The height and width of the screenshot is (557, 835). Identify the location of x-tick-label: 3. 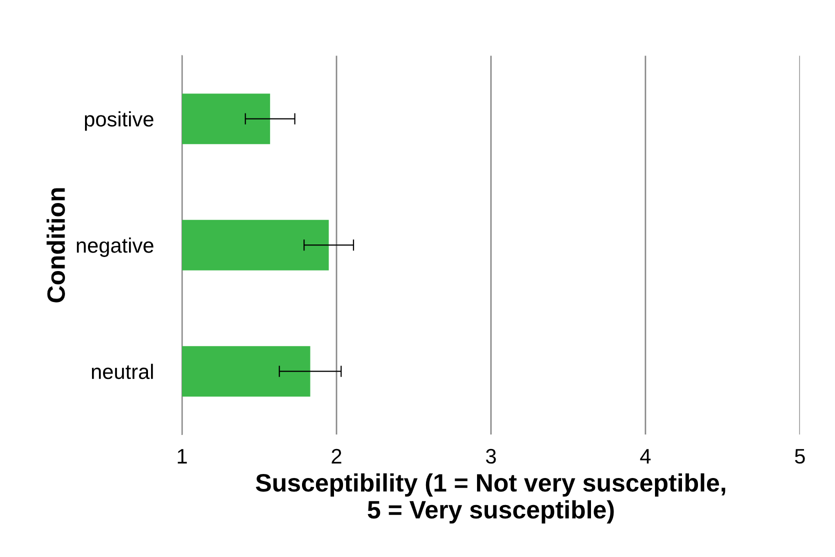
(491, 456).